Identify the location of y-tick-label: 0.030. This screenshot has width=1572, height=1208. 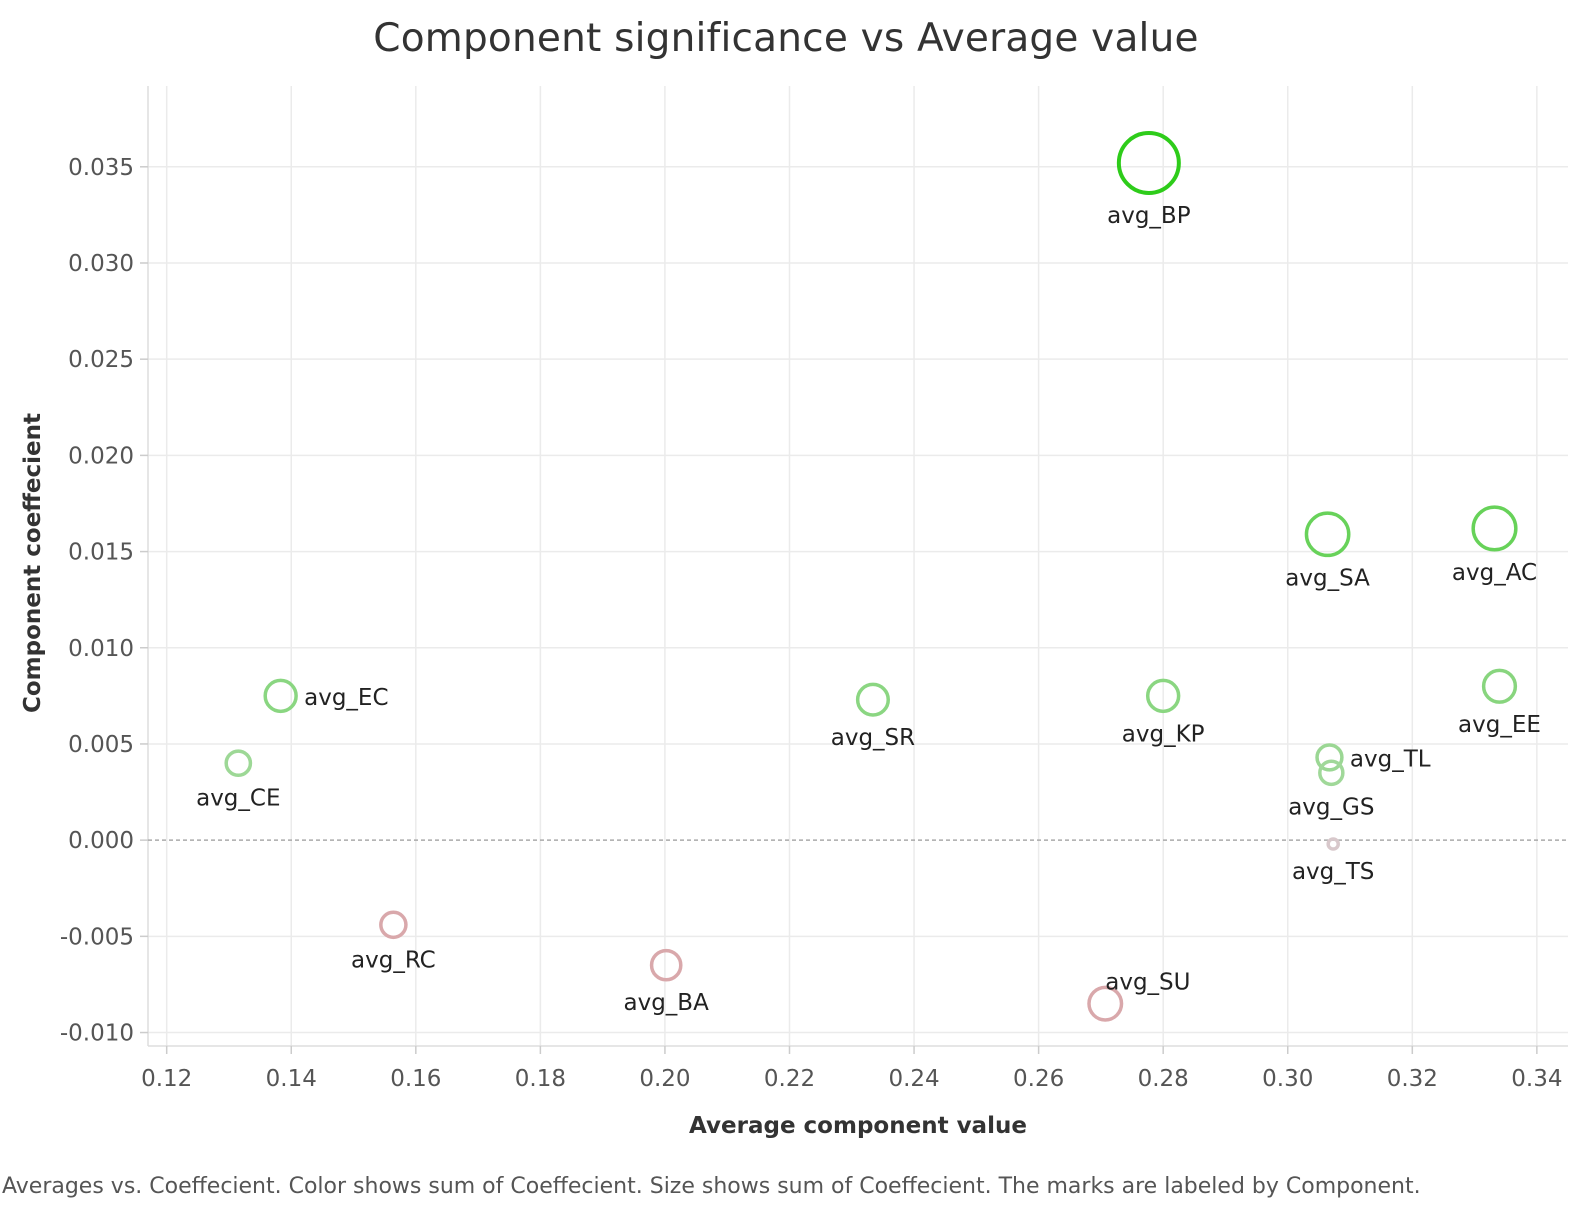
(101, 264).